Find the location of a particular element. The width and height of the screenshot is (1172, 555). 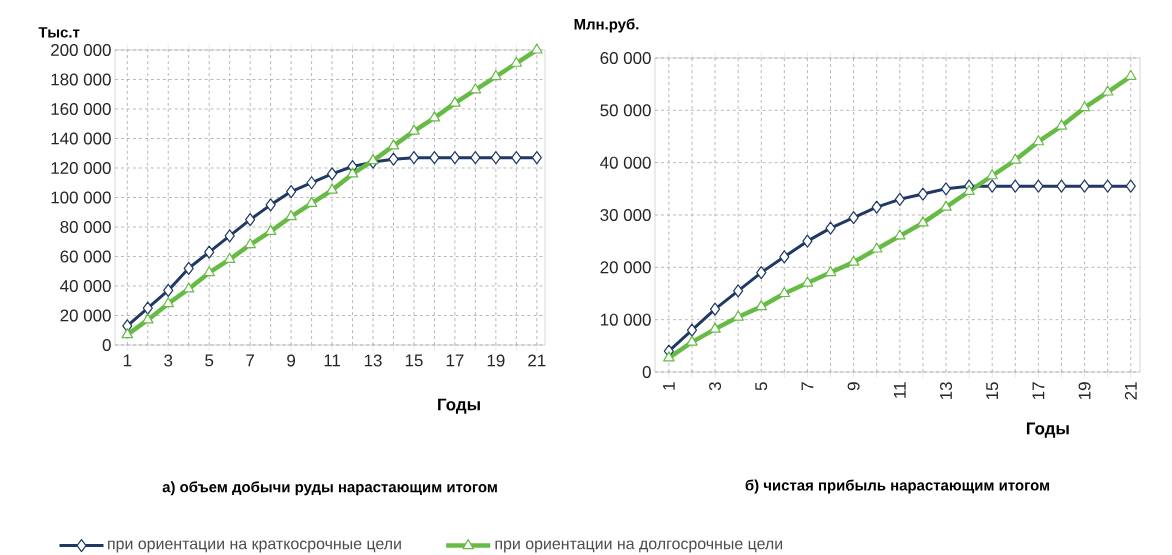

y-tick-label: 50 000 is located at coordinates (625, 110).